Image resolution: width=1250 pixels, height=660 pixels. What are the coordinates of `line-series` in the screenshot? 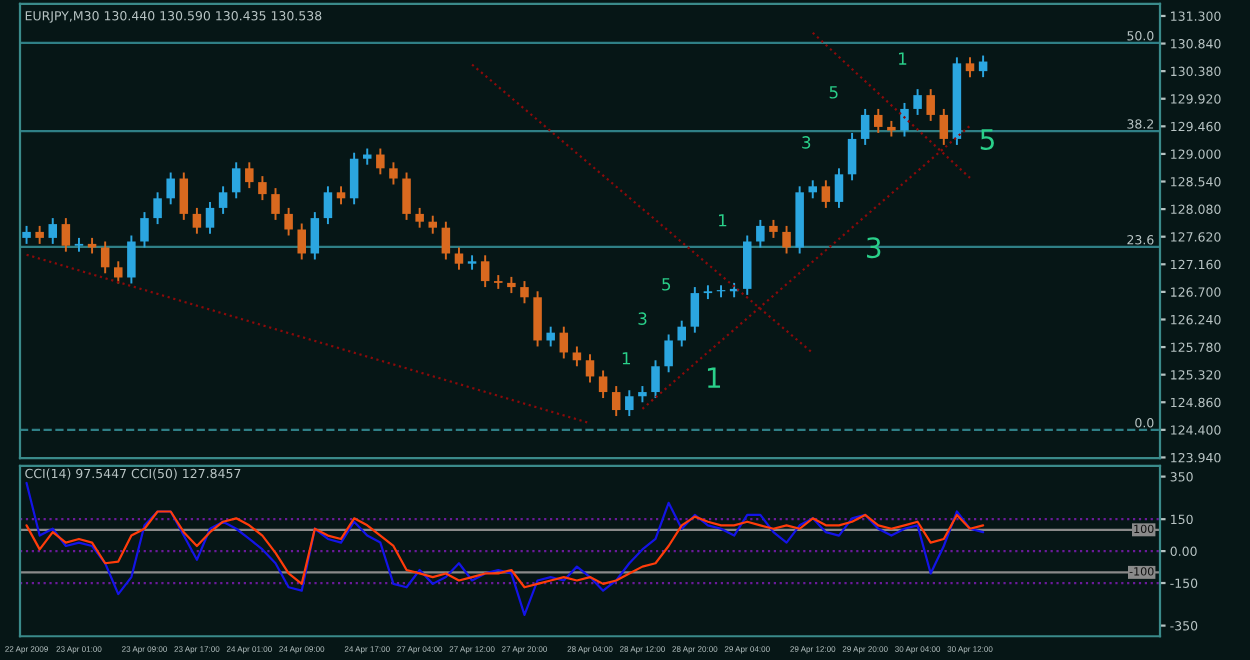 It's located at (505, 549).